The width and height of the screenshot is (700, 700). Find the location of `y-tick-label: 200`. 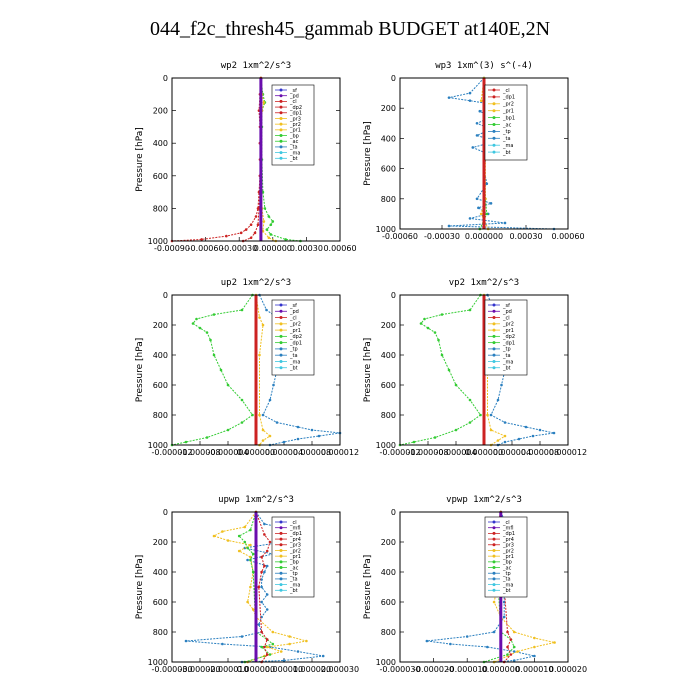

y-tick-label: 200 is located at coordinates (160, 542).